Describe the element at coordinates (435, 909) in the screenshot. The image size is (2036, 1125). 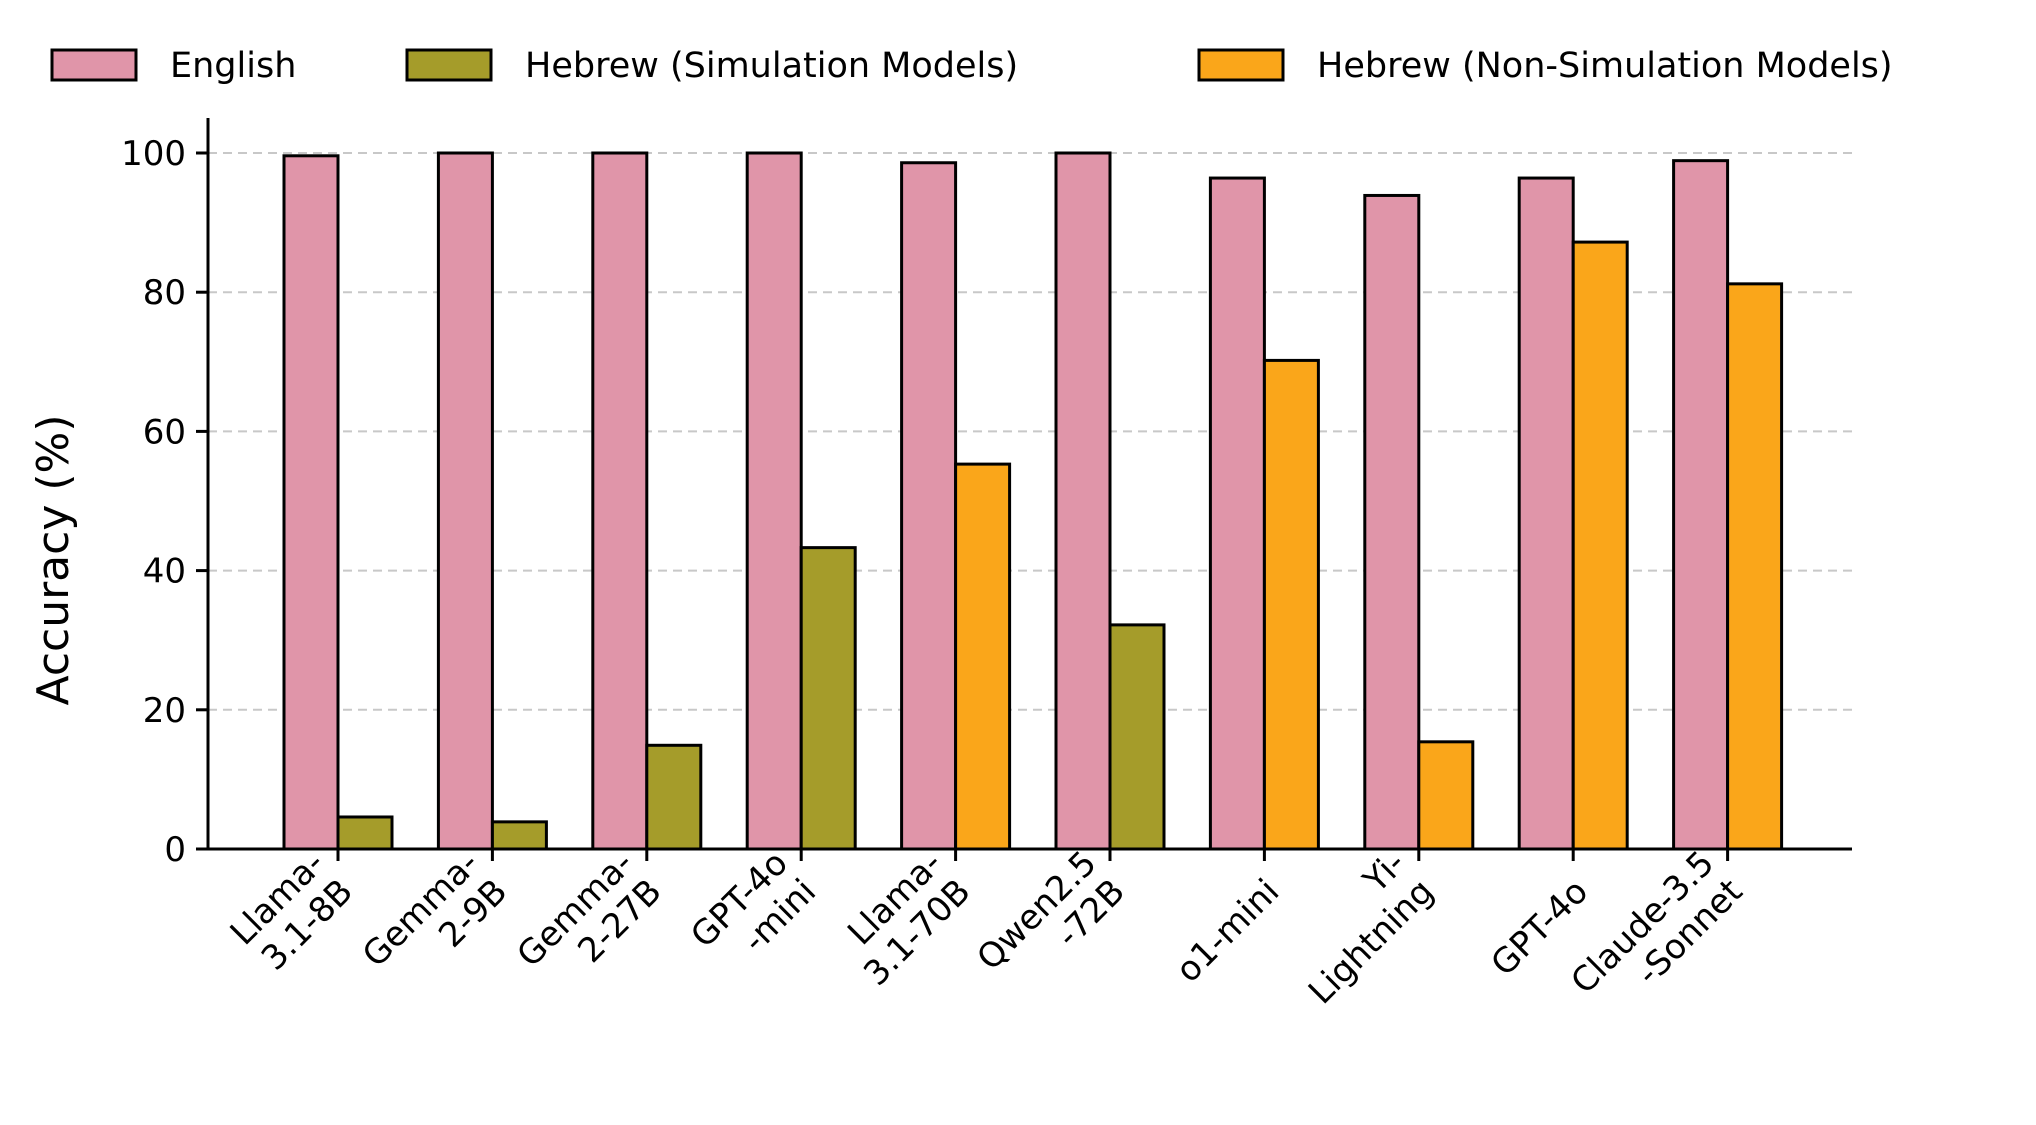
I see `x-tick-label-1: Gemma-2-9B` at that location.